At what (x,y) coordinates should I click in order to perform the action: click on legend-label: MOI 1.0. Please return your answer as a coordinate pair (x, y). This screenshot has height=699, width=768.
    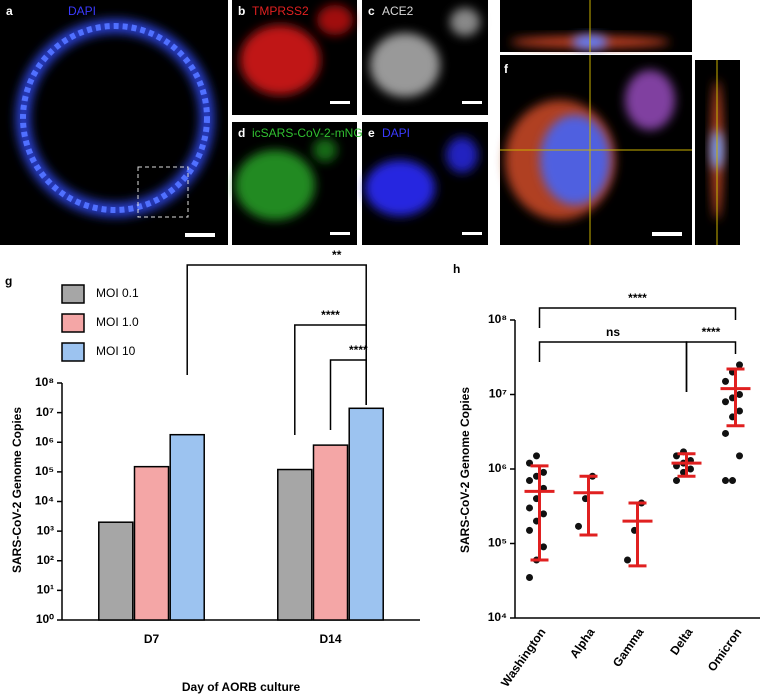
    Looking at the image, I should click on (117, 322).